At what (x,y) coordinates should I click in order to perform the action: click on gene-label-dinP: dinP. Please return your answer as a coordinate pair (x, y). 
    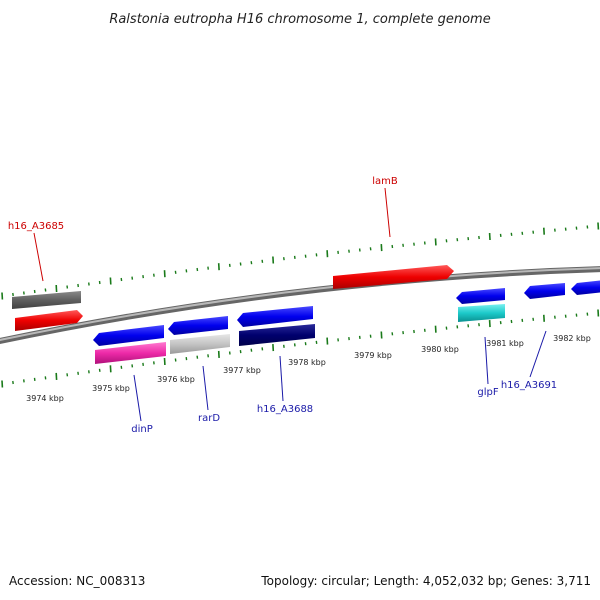
    Looking at the image, I should click on (142, 429).